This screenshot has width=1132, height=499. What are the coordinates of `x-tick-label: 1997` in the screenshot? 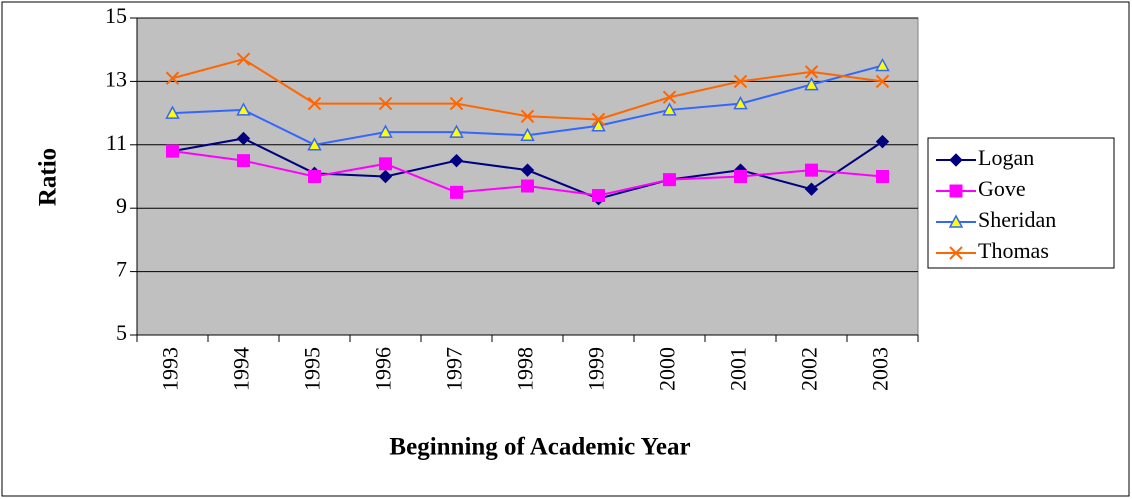 It's located at (454, 369).